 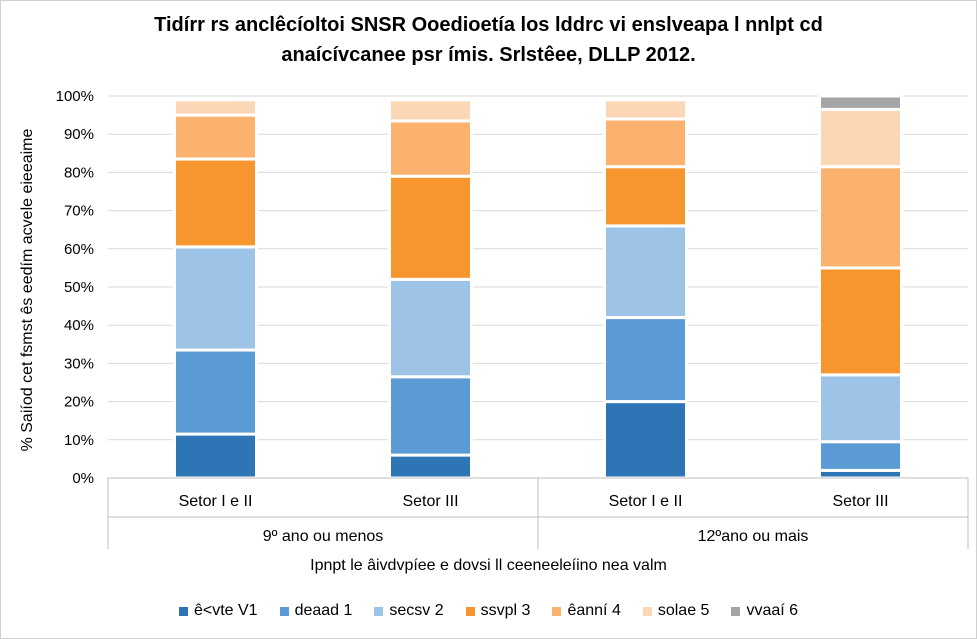 What do you see at coordinates (505, 610) in the screenshot?
I see `legend-label: ssvpl 3` at bounding box center [505, 610].